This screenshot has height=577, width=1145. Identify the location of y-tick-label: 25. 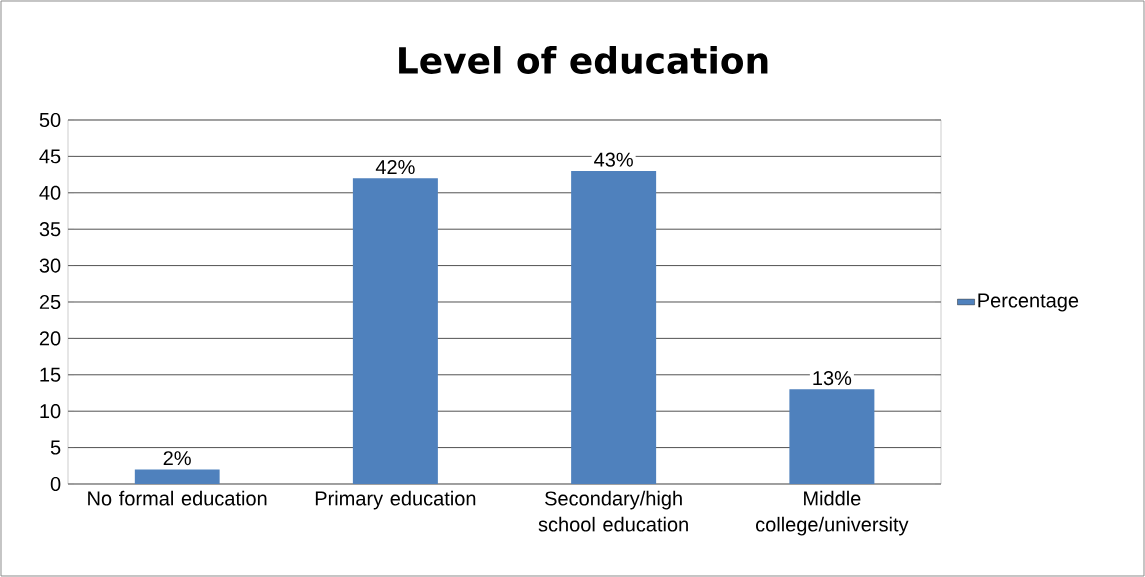
(50, 302).